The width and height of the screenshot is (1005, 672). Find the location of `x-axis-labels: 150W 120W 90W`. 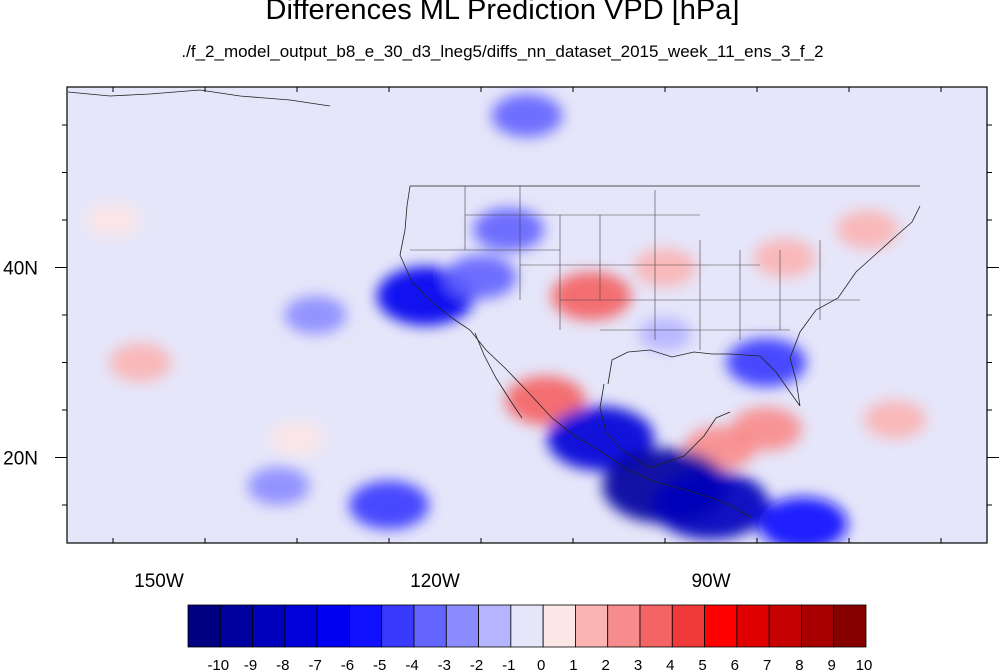

x-axis-labels: 150W 120W 90W is located at coordinates (432, 581).